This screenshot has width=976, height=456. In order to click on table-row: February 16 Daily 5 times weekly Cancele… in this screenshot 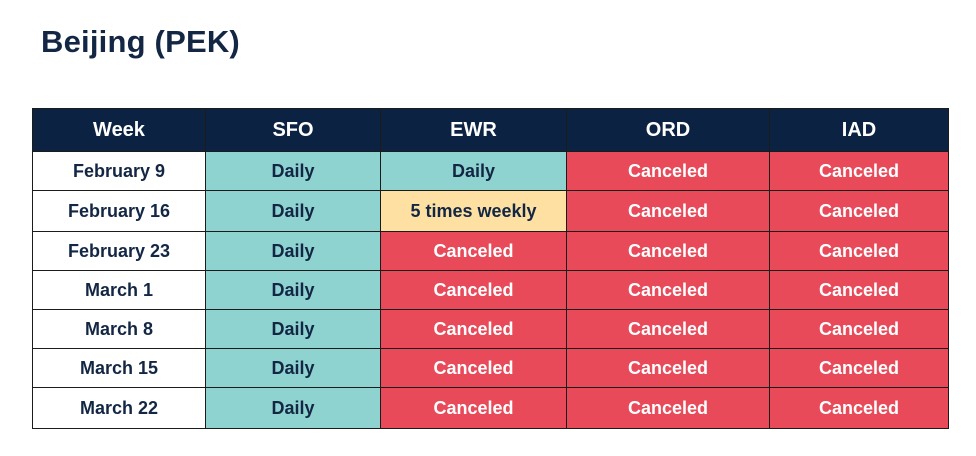, I will do `click(490, 211)`.